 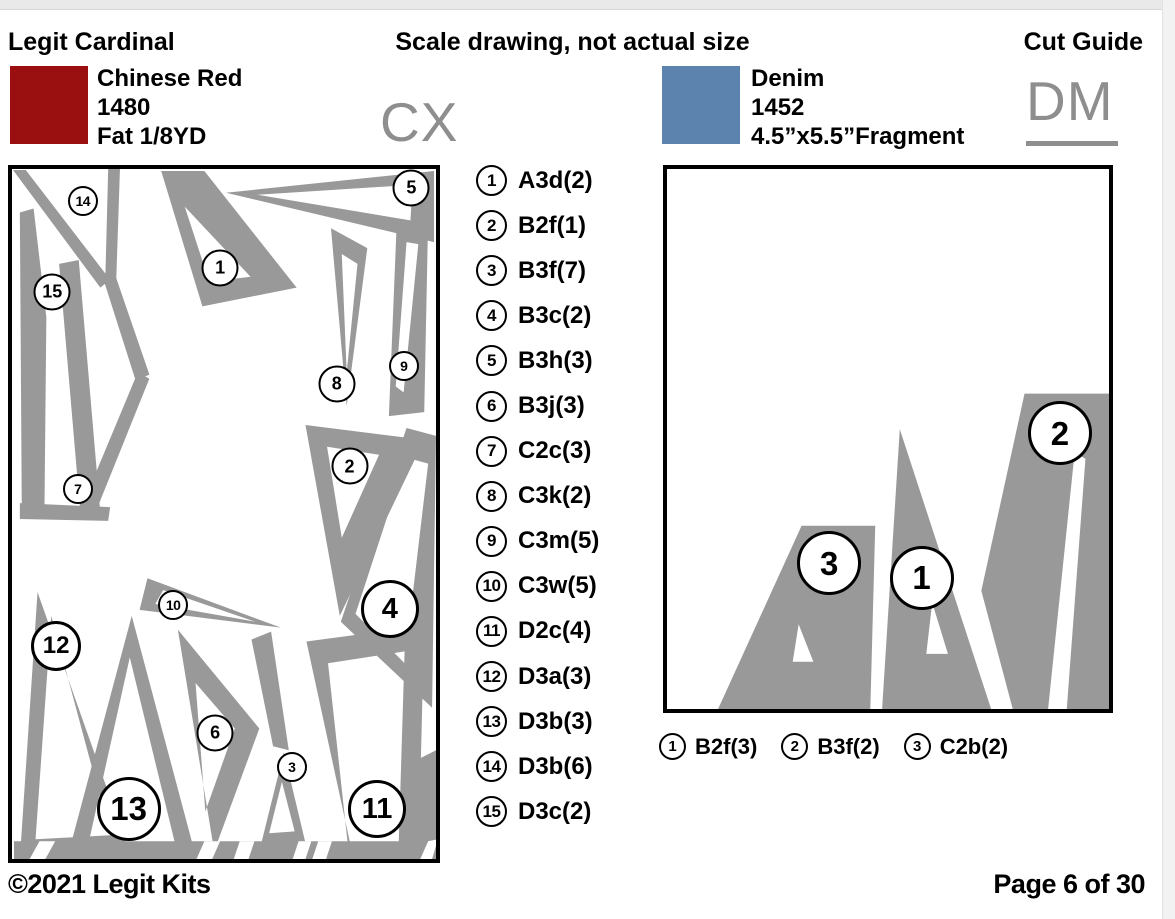 What do you see at coordinates (491, 586) in the screenshot?
I see `legend-number-circle: 10` at bounding box center [491, 586].